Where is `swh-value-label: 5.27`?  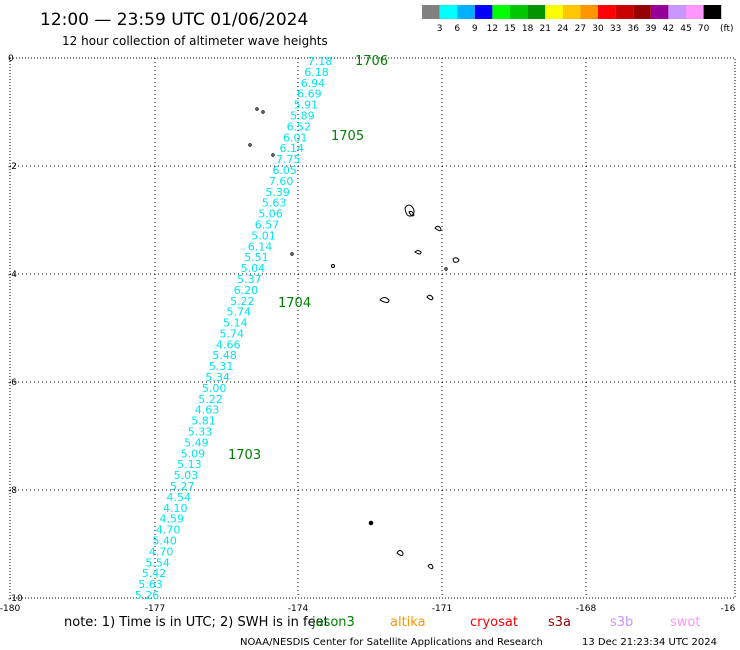 swh-value-label: 5.27 is located at coordinates (182, 486).